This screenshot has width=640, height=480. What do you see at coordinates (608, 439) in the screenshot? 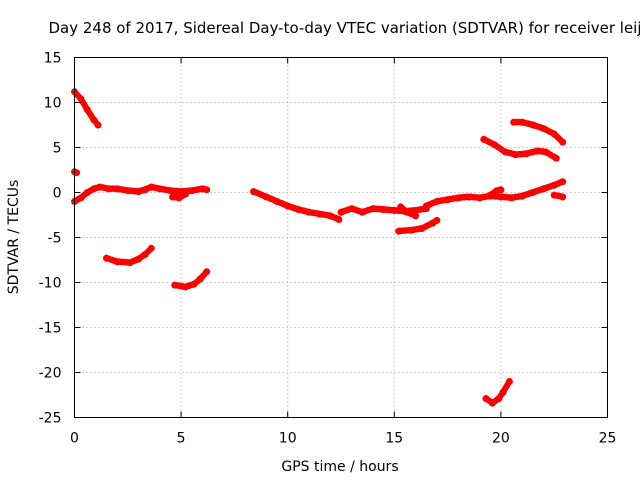
I see `x-tick-label: 25` at bounding box center [608, 439].